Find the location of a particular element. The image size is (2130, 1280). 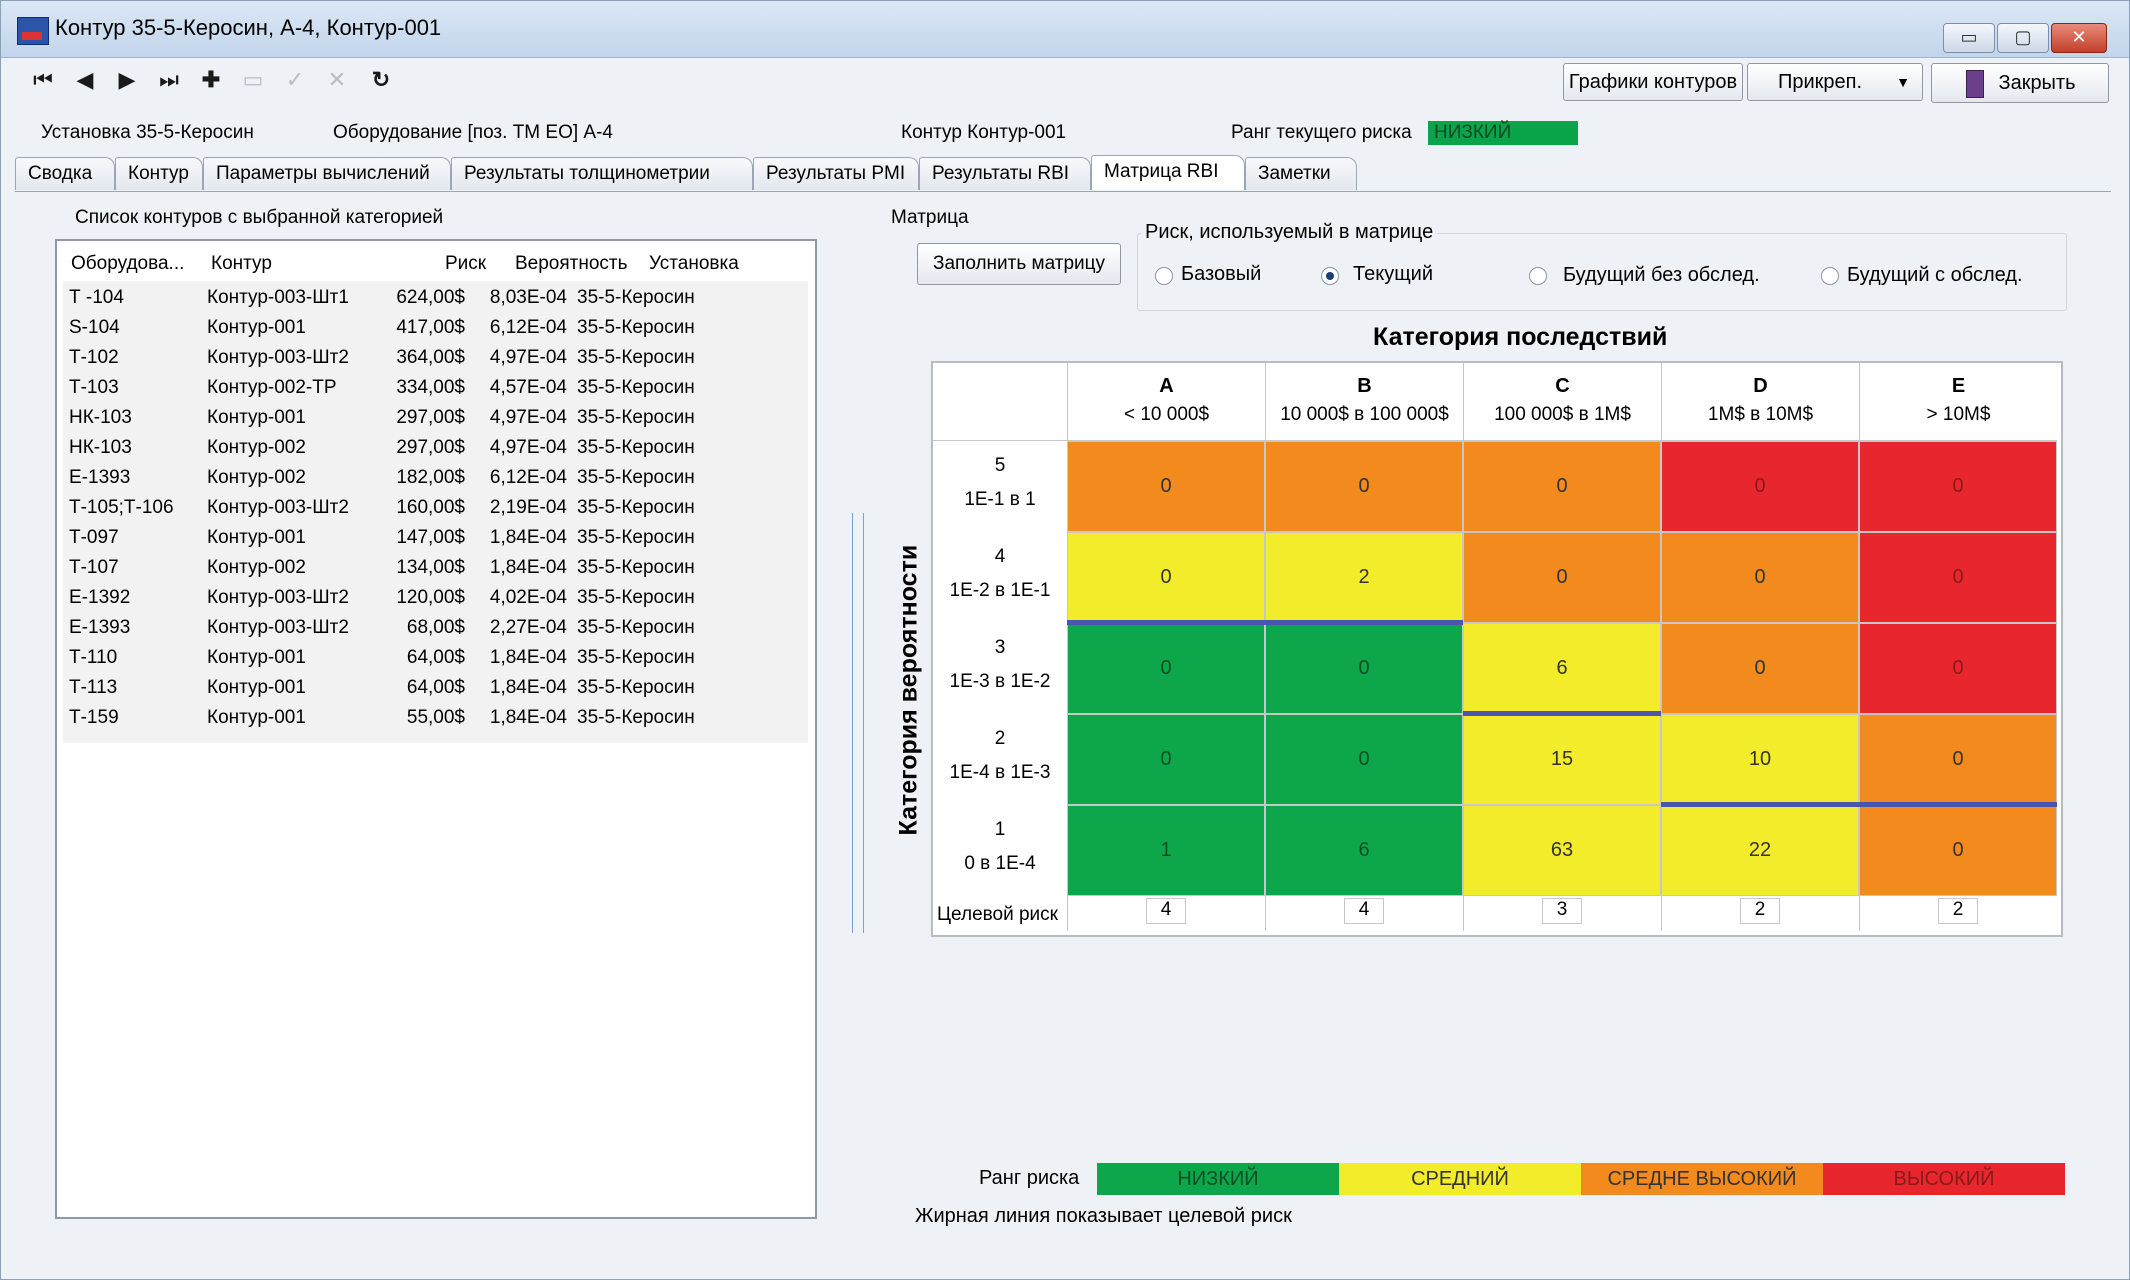

tab-rbi-results: Результаты RBI is located at coordinates (1005, 173).